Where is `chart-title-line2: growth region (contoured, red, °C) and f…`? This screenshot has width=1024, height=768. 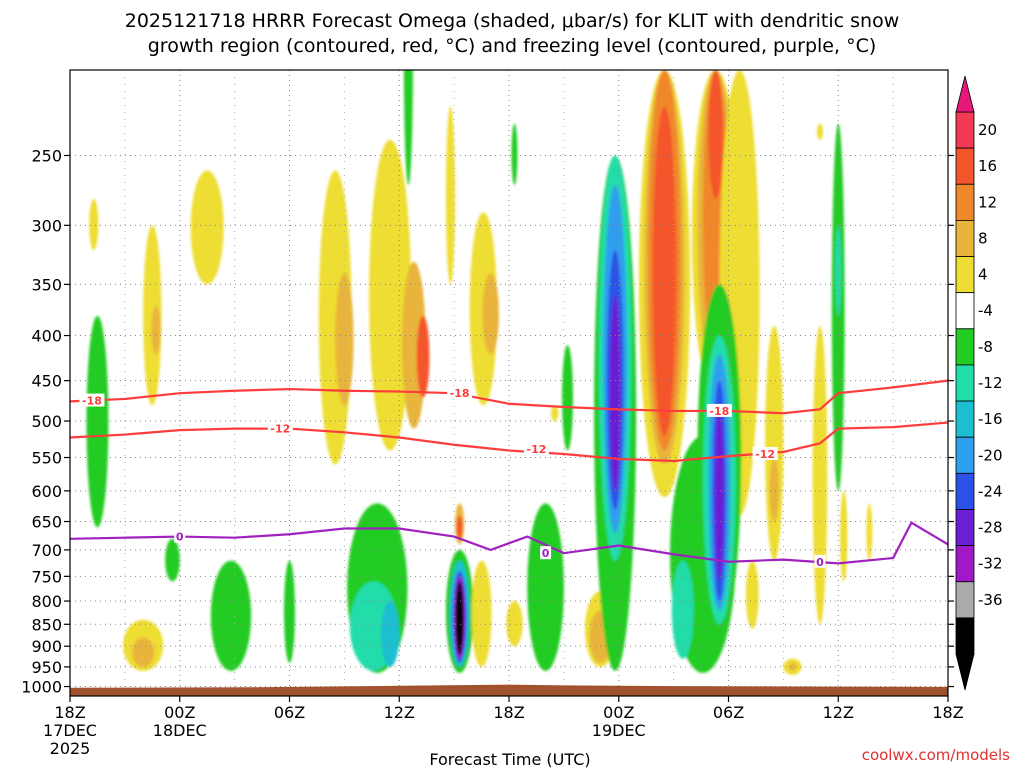
chart-title-line2: growth region (contoured, red, °C) and f… is located at coordinates (512, 46).